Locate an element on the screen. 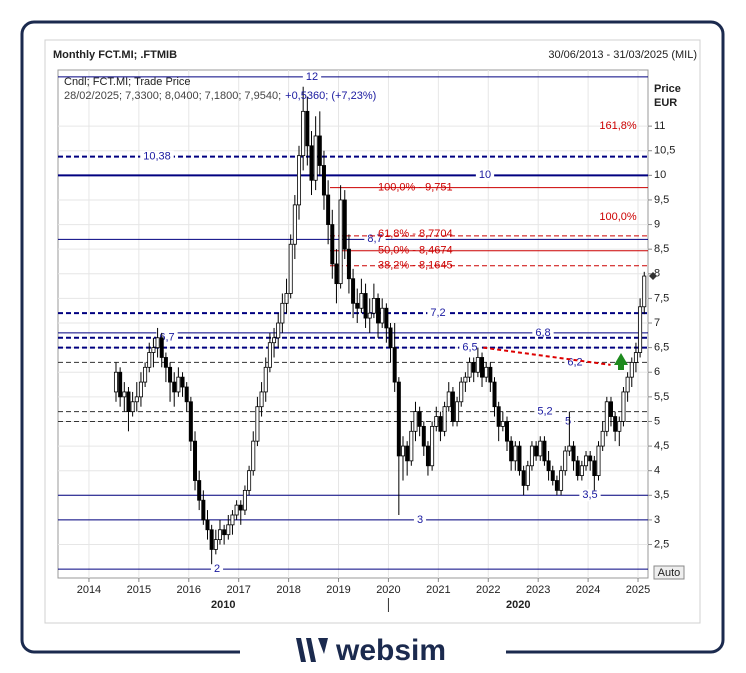  y-axis-label: Price is located at coordinates (667, 89).